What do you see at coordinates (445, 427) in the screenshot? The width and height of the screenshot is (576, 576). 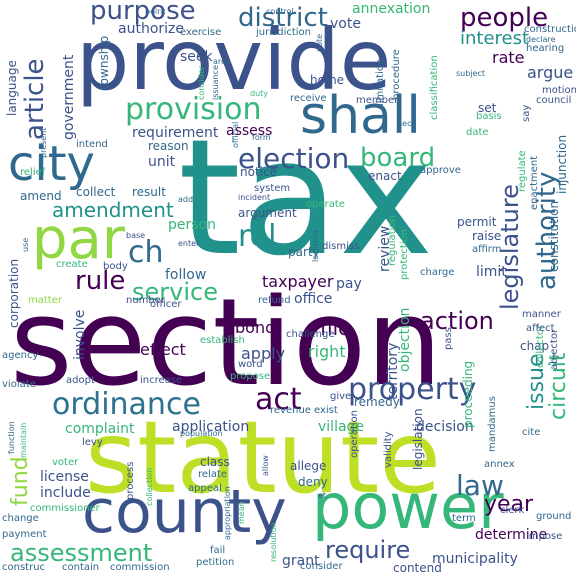 I see `word-decision: decision` at bounding box center [445, 427].